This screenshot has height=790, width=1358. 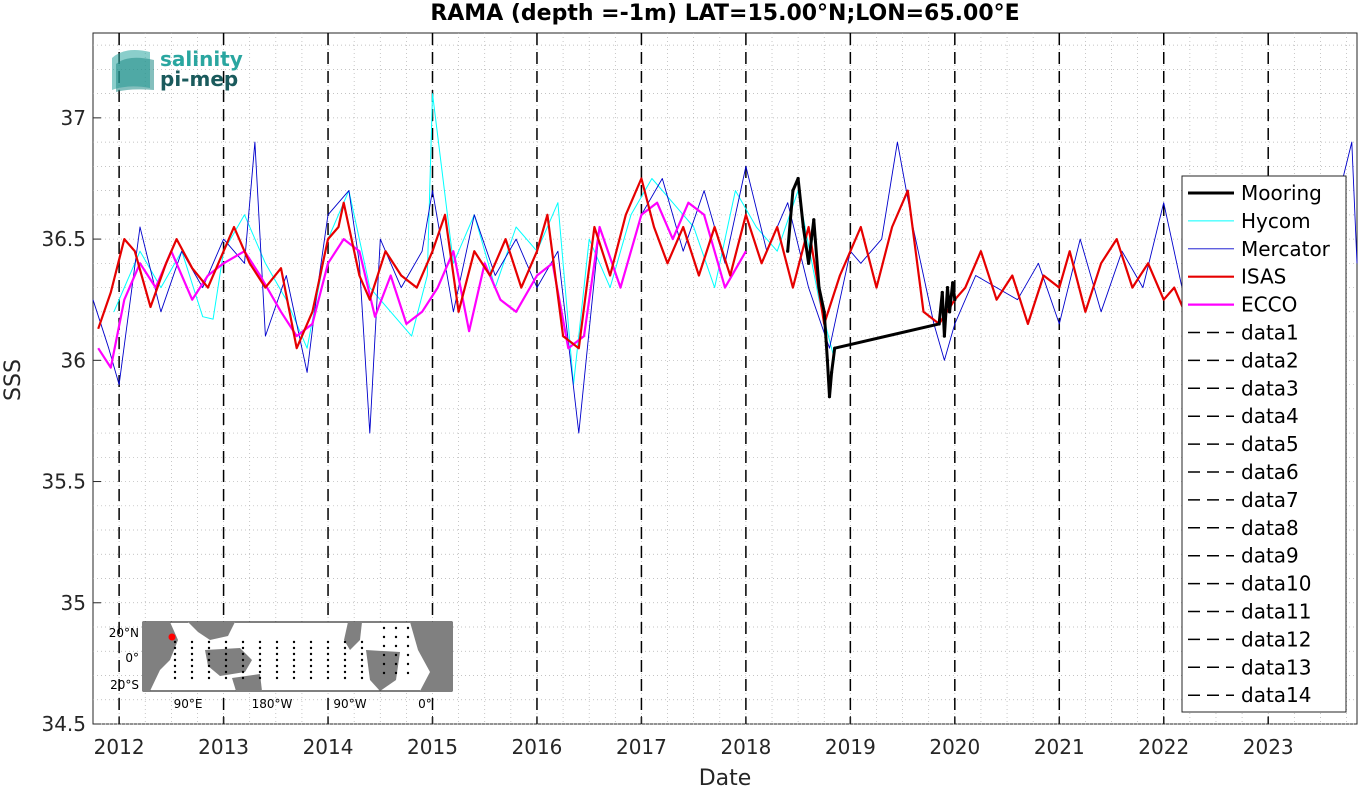 I want to click on legend-label: data4, so click(x=1270, y=416).